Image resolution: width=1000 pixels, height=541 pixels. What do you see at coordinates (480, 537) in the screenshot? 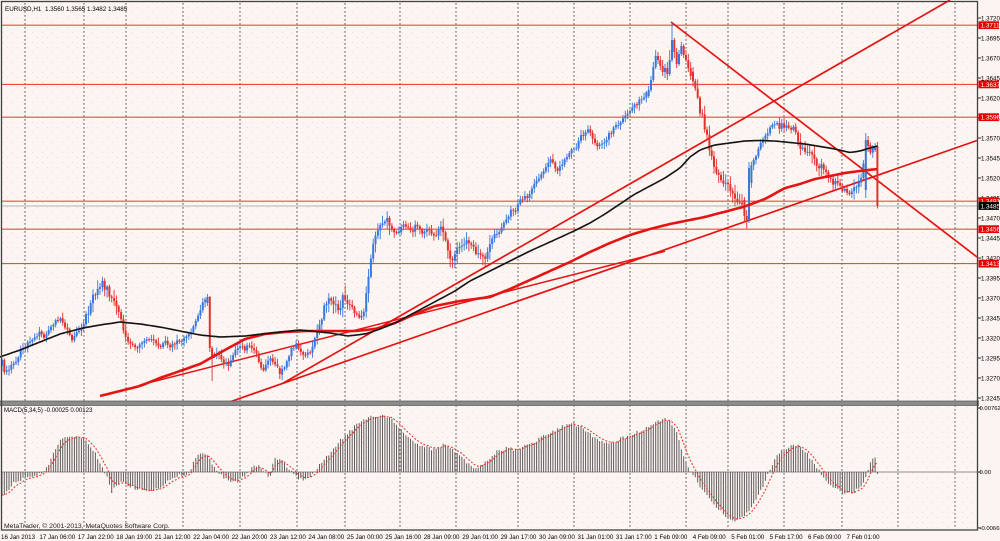
I see `svg-text: 29 Jan 01:00` at bounding box center [480, 537].